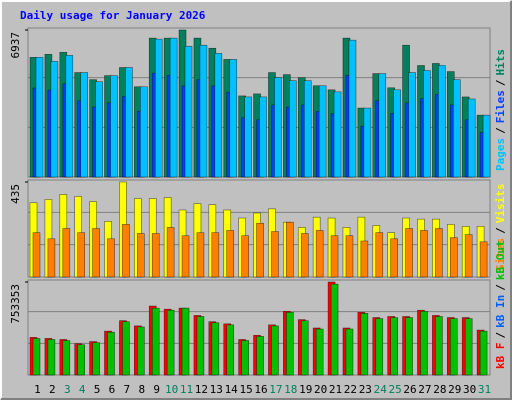 Image resolution: width=512 pixels, height=400 pixels. Describe the element at coordinates (381, 389) in the screenshot. I see `x-tick-label: 24` at that location.